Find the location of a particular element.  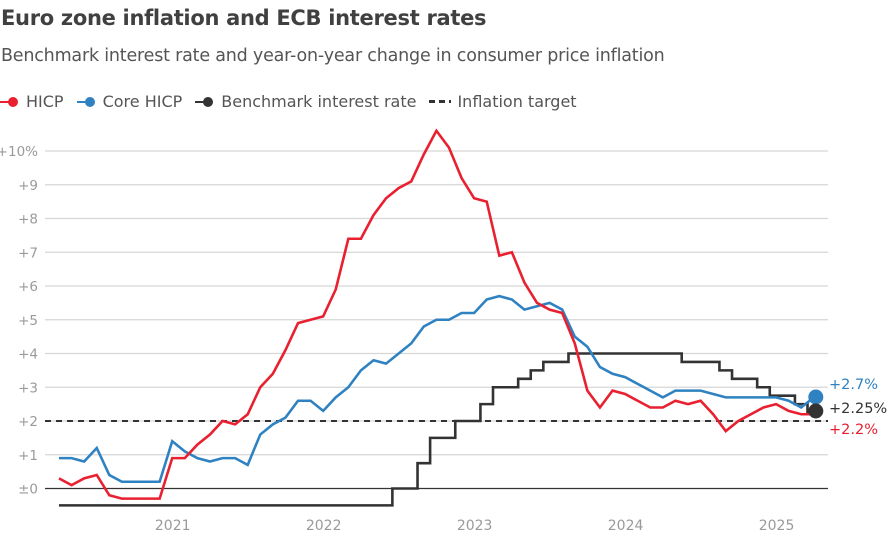

x-tick-label: 2024 is located at coordinates (626, 526).